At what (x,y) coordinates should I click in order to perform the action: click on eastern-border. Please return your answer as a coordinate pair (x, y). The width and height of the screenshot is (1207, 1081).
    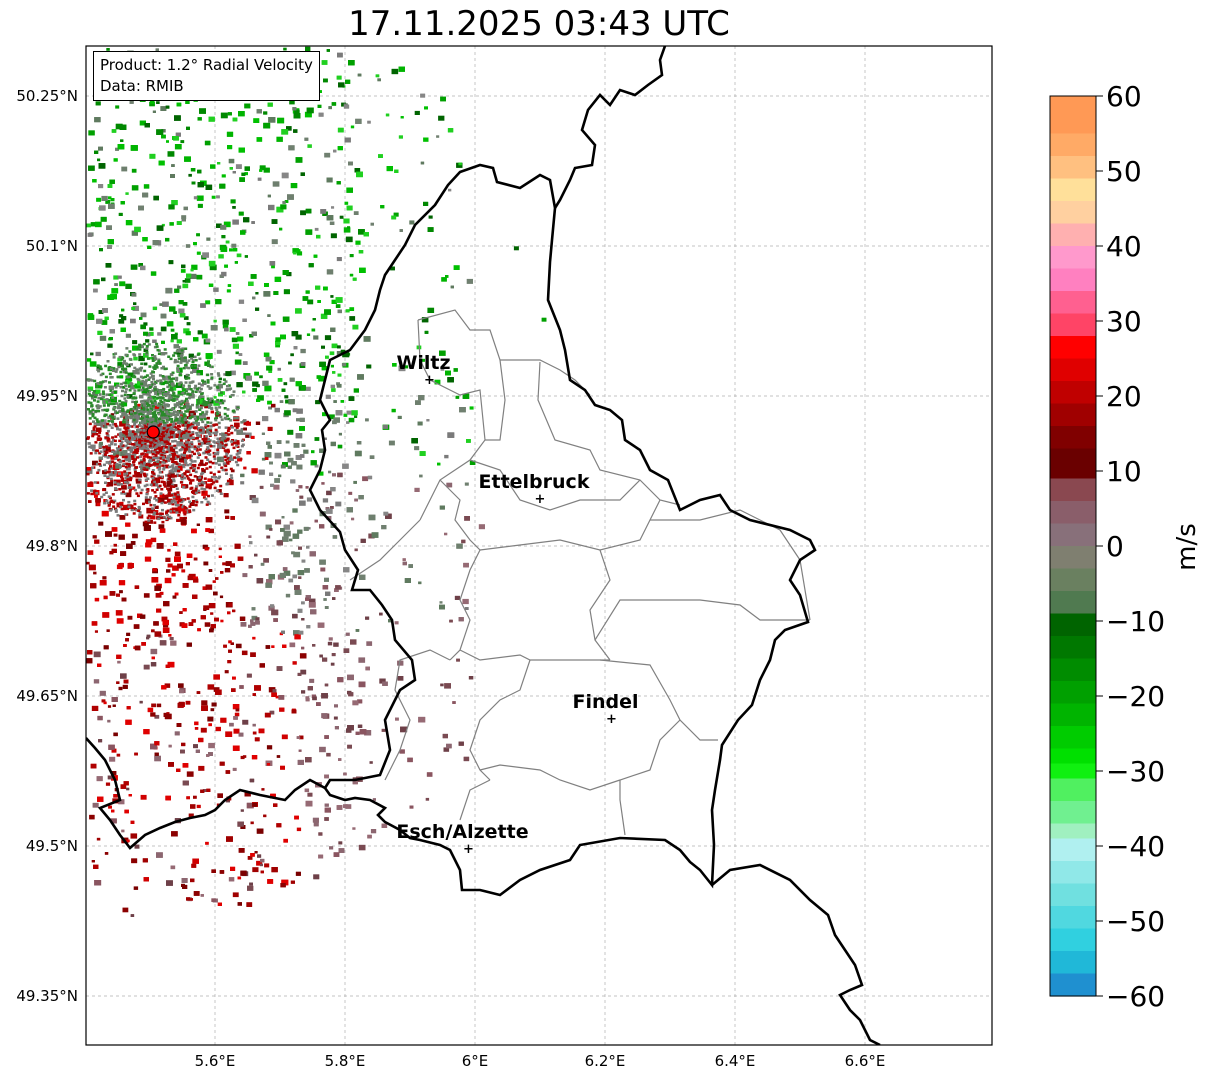
    Looking at the image, I should click on (610, 127).